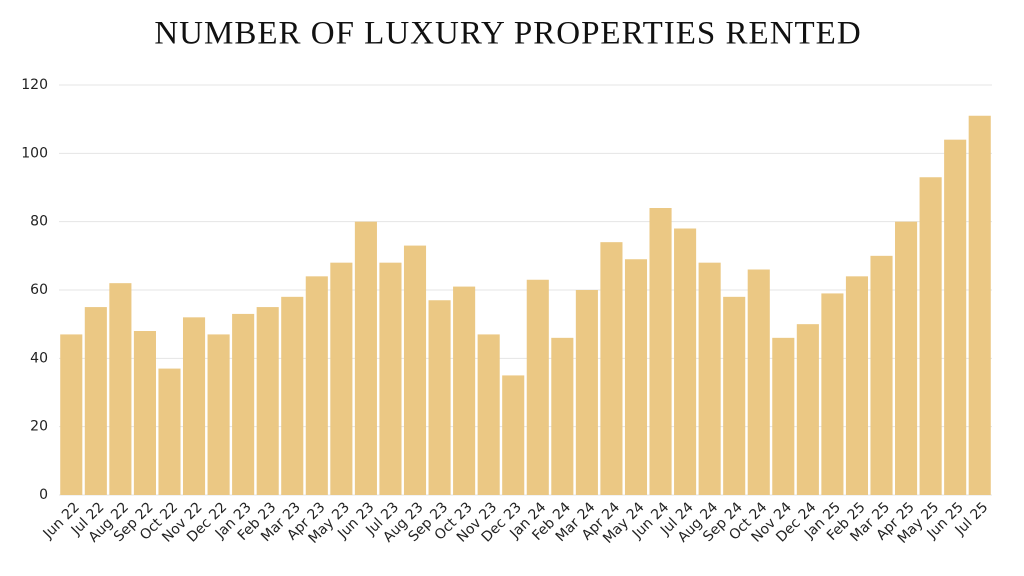 The width and height of the screenshot is (1024, 576). What do you see at coordinates (507, 34) in the screenshot?
I see `chart-title: NUMBER OF LUXURY PROPERTIES RENTED` at bounding box center [507, 34].